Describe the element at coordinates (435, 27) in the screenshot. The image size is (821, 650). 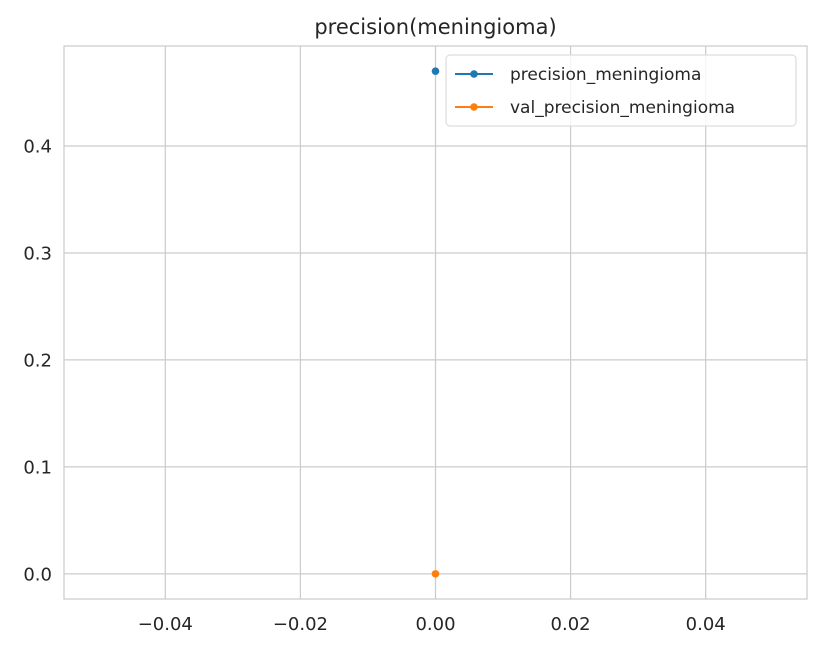
I see `chart-title: precision(meningioma)` at that location.